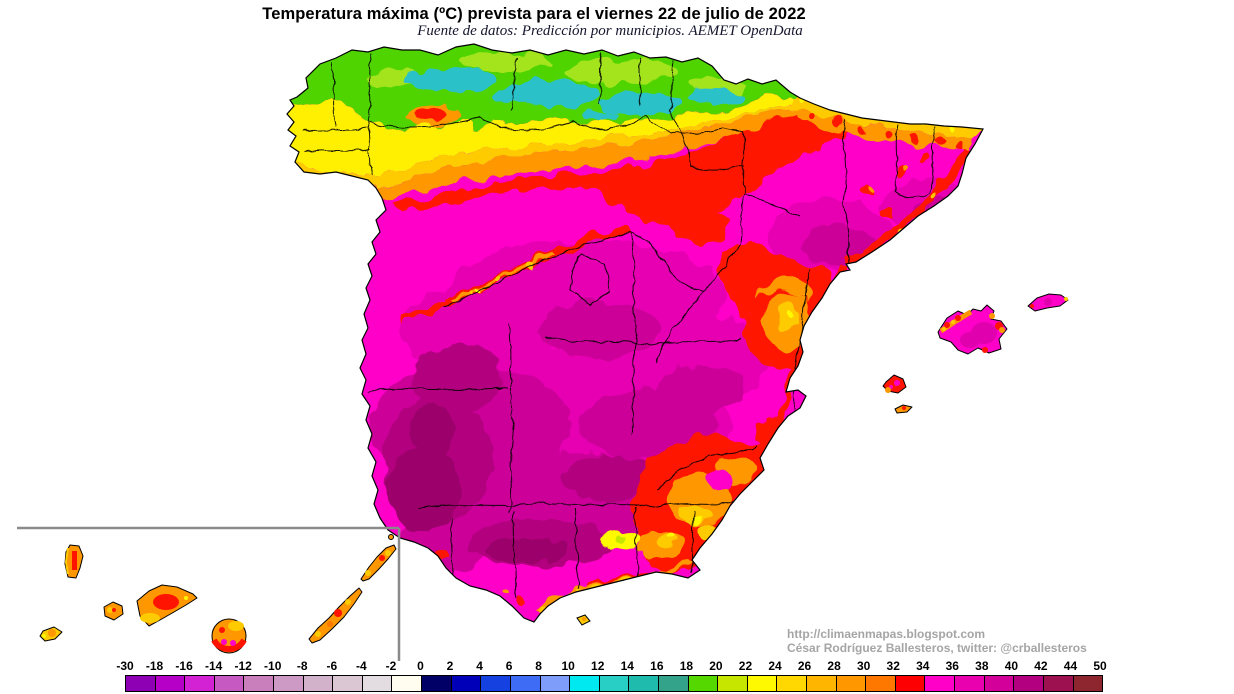 This screenshot has height=694, width=1234. What do you see at coordinates (154, 666) in the screenshot?
I see `colorbar-tick-label: -18` at bounding box center [154, 666].